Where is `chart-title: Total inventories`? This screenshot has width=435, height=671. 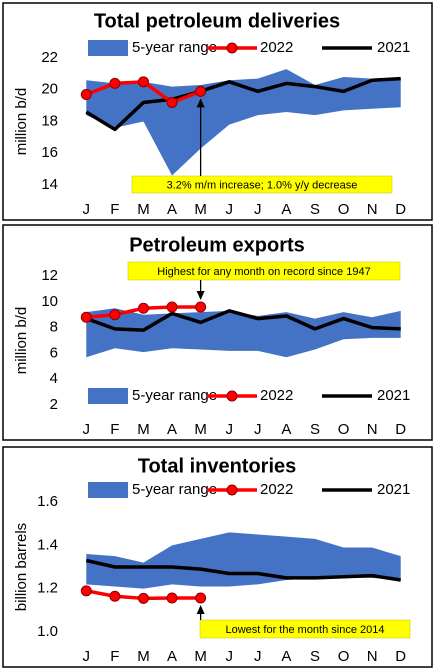 chart-title: Total inventories is located at coordinates (217, 466).